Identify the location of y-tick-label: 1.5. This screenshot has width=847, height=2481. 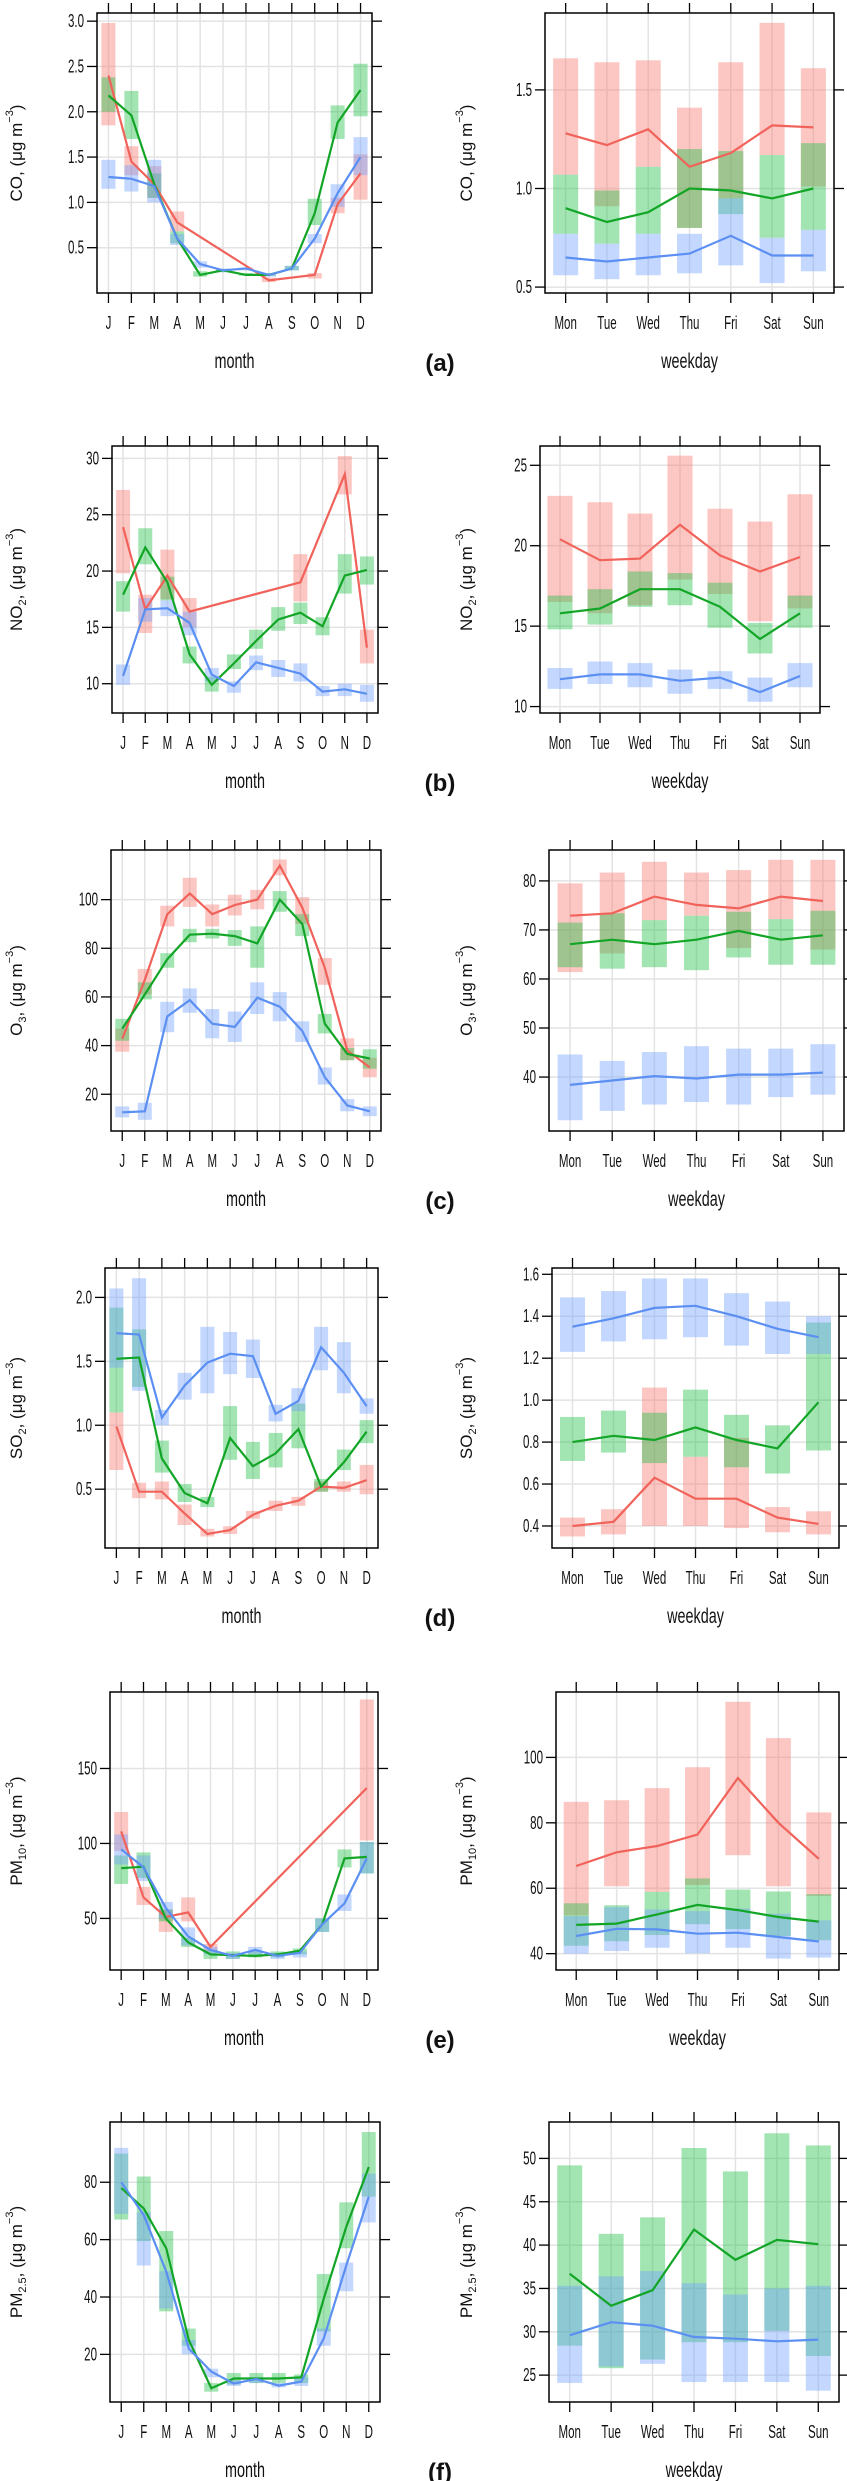
(76, 157).